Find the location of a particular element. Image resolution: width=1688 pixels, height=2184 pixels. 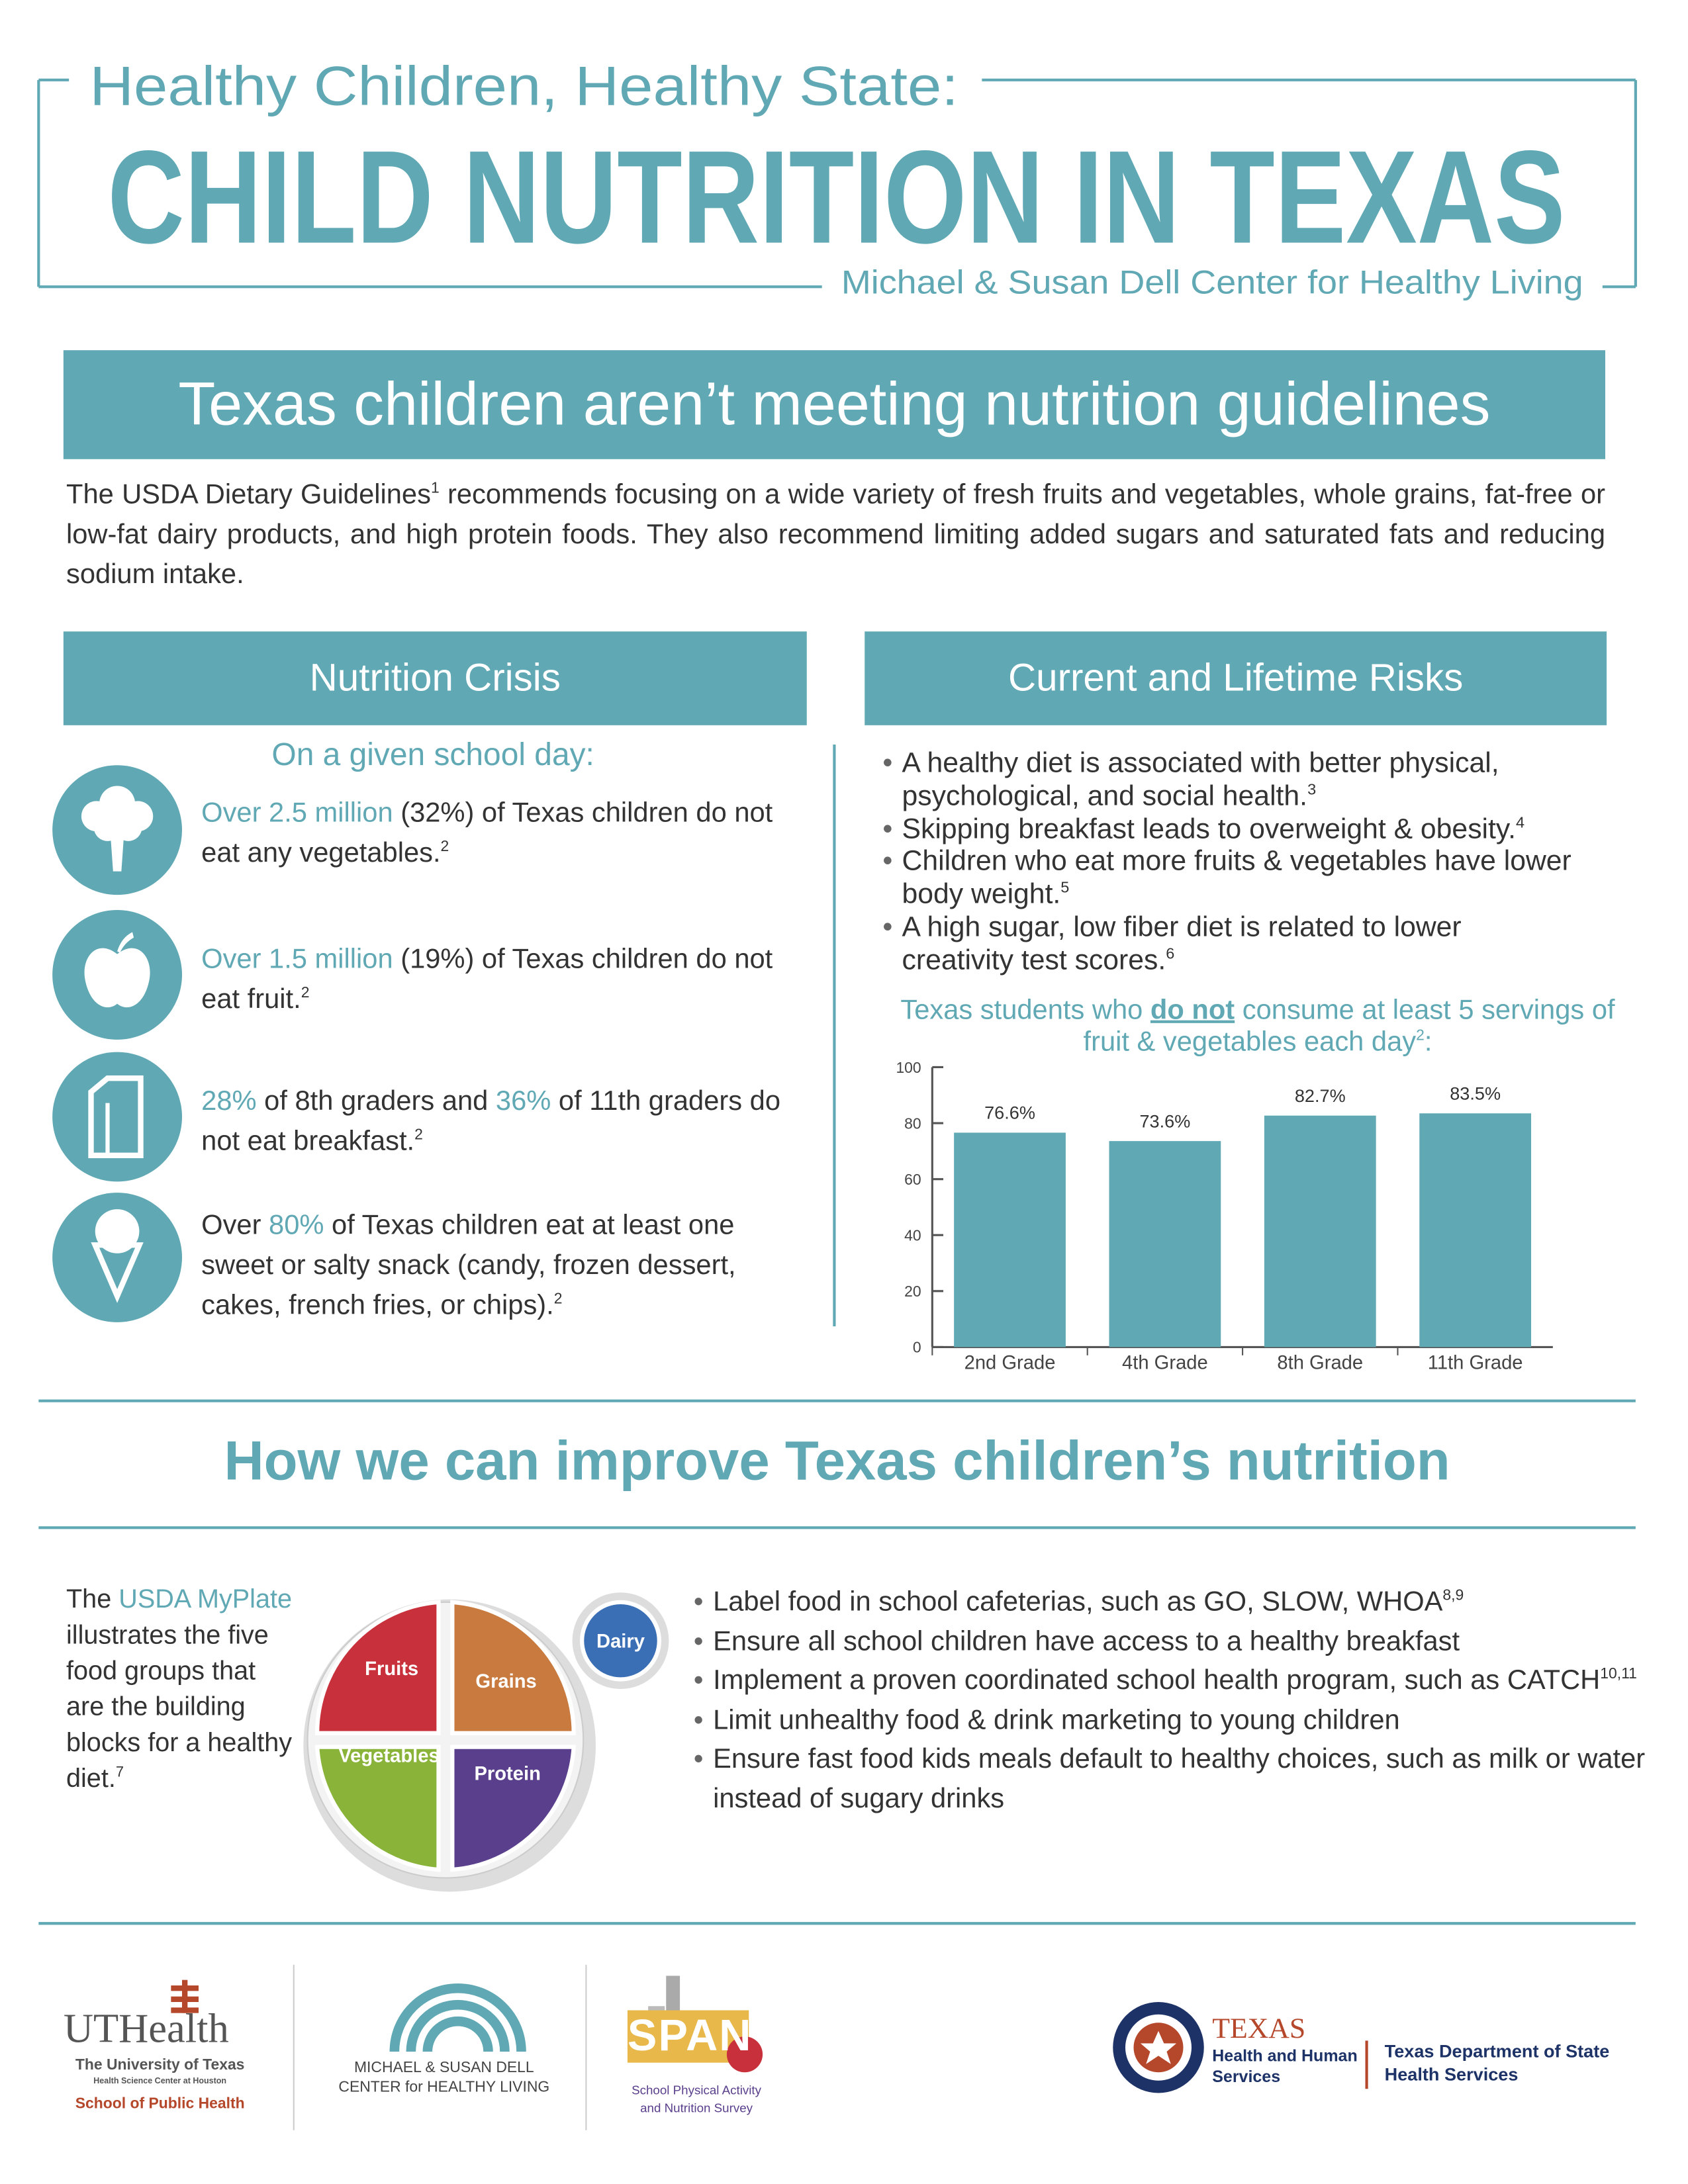

logo-text: MICHAEL & SUSAN DELL is located at coordinates (443, 2068).